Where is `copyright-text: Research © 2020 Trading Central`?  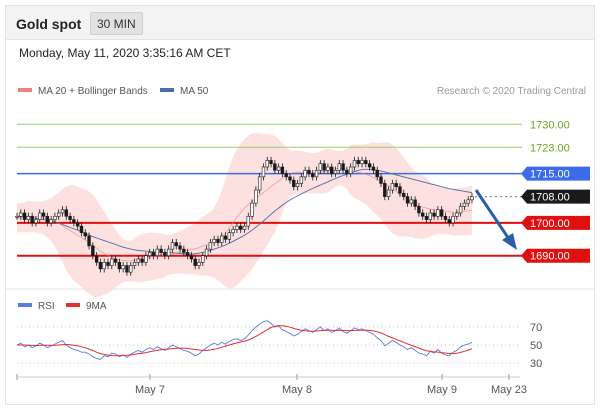
copyright-text: Research © 2020 Trading Central is located at coordinates (511, 91).